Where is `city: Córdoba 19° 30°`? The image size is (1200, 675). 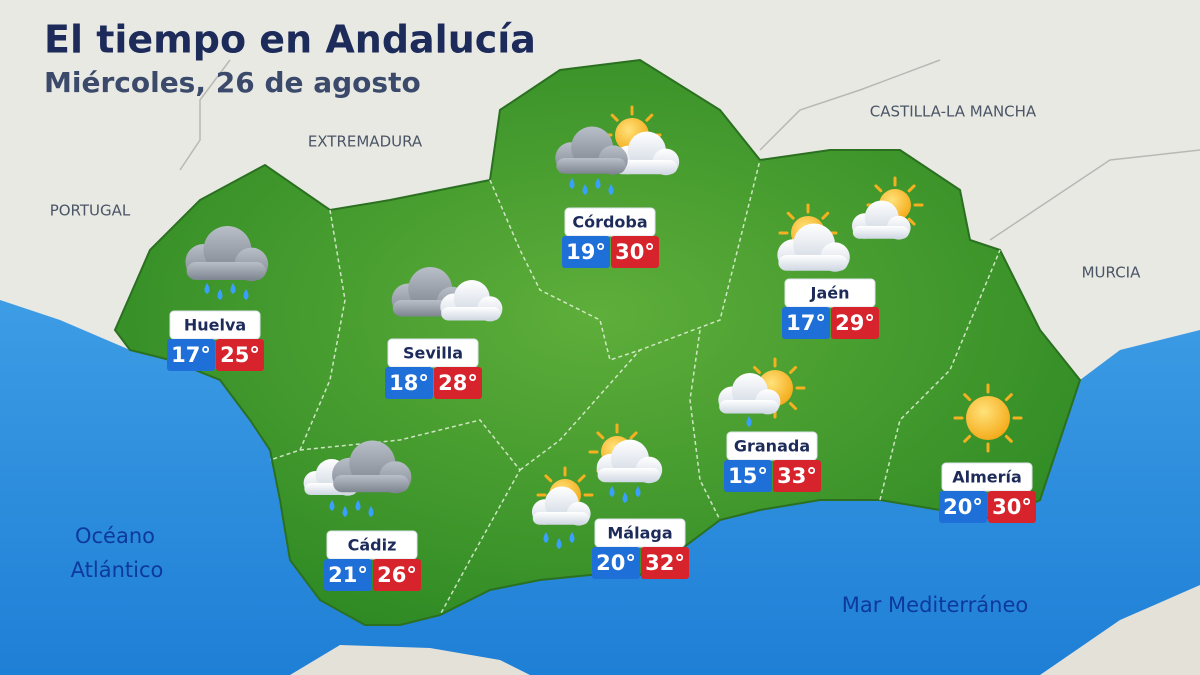 city: Córdoba 19° 30° is located at coordinates (617, 186).